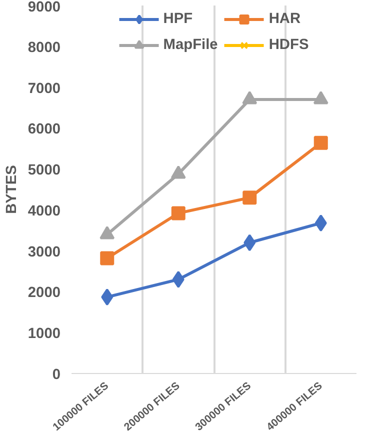 This screenshot has width=390, height=447. Describe the element at coordinates (288, 45) in the screenshot. I see `legend-label: HDFS` at that location.